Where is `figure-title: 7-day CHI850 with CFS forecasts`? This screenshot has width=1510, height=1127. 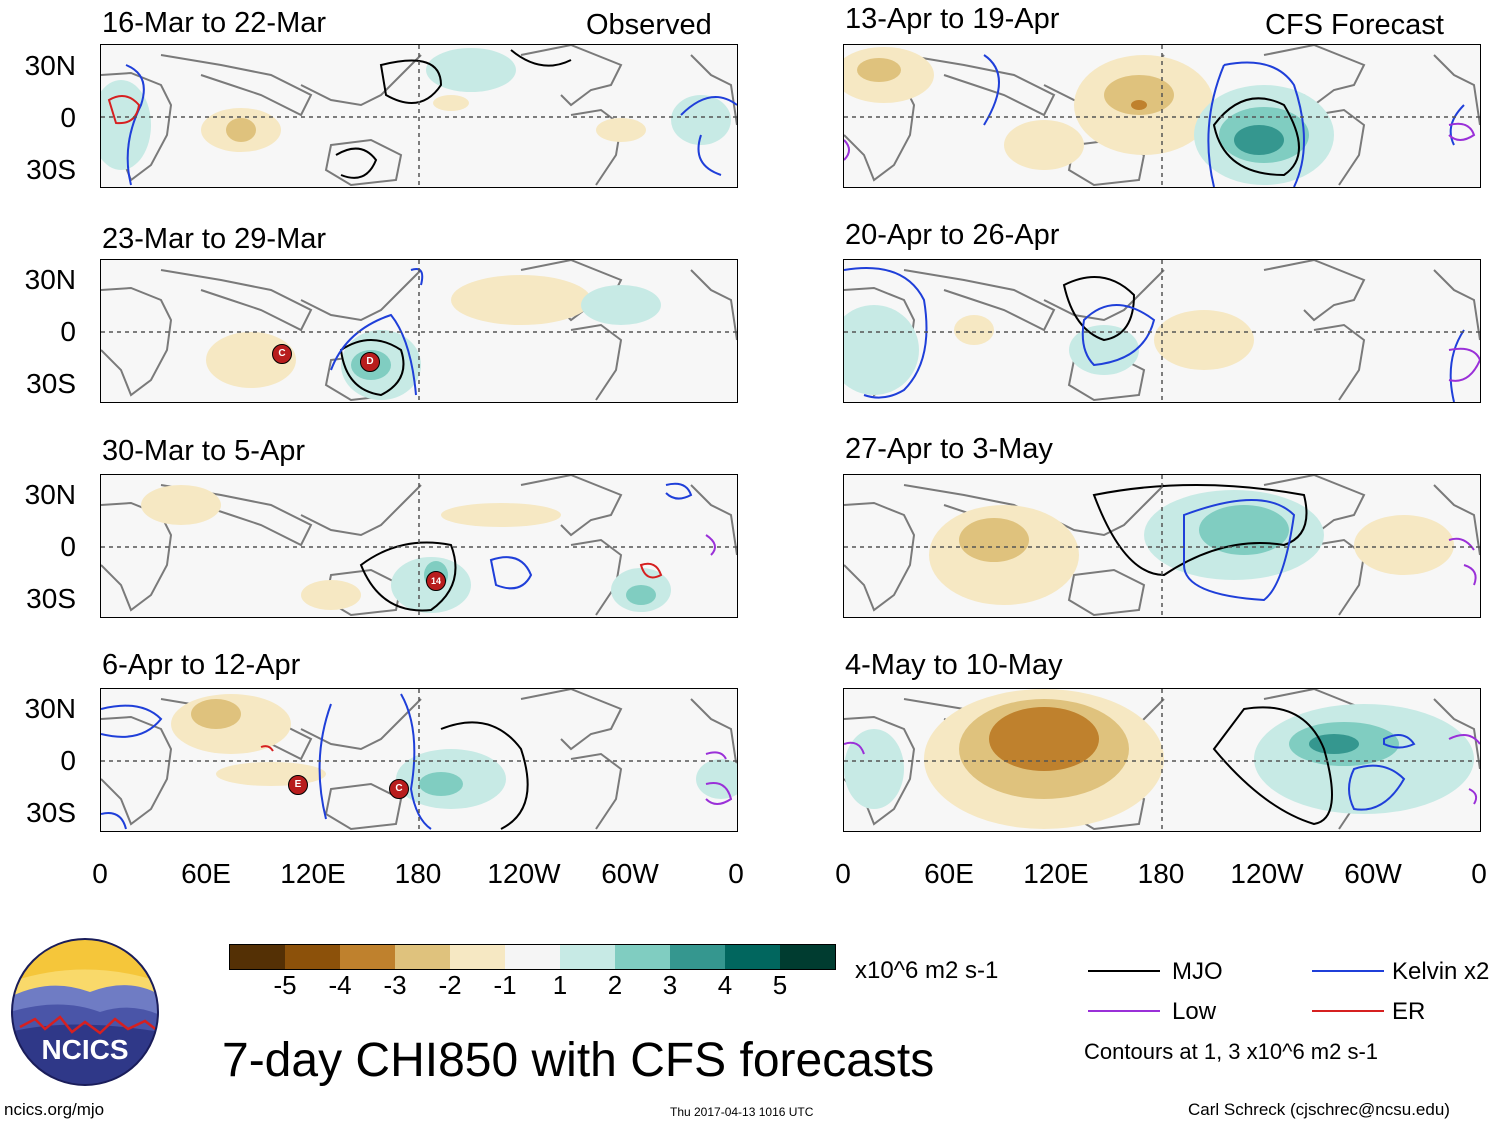 figure-title: 7-day CHI850 with CFS forecasts is located at coordinates (578, 1060).